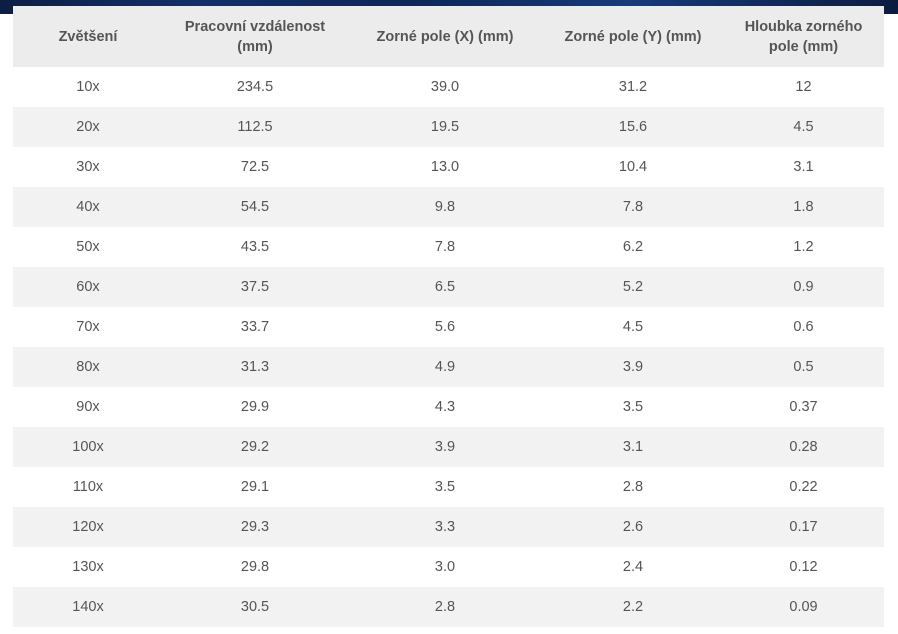 This screenshot has width=898, height=634. What do you see at coordinates (445, 36) in the screenshot?
I see `column-header-field-of-view-x: Zorné pole (X) (mm)` at bounding box center [445, 36].